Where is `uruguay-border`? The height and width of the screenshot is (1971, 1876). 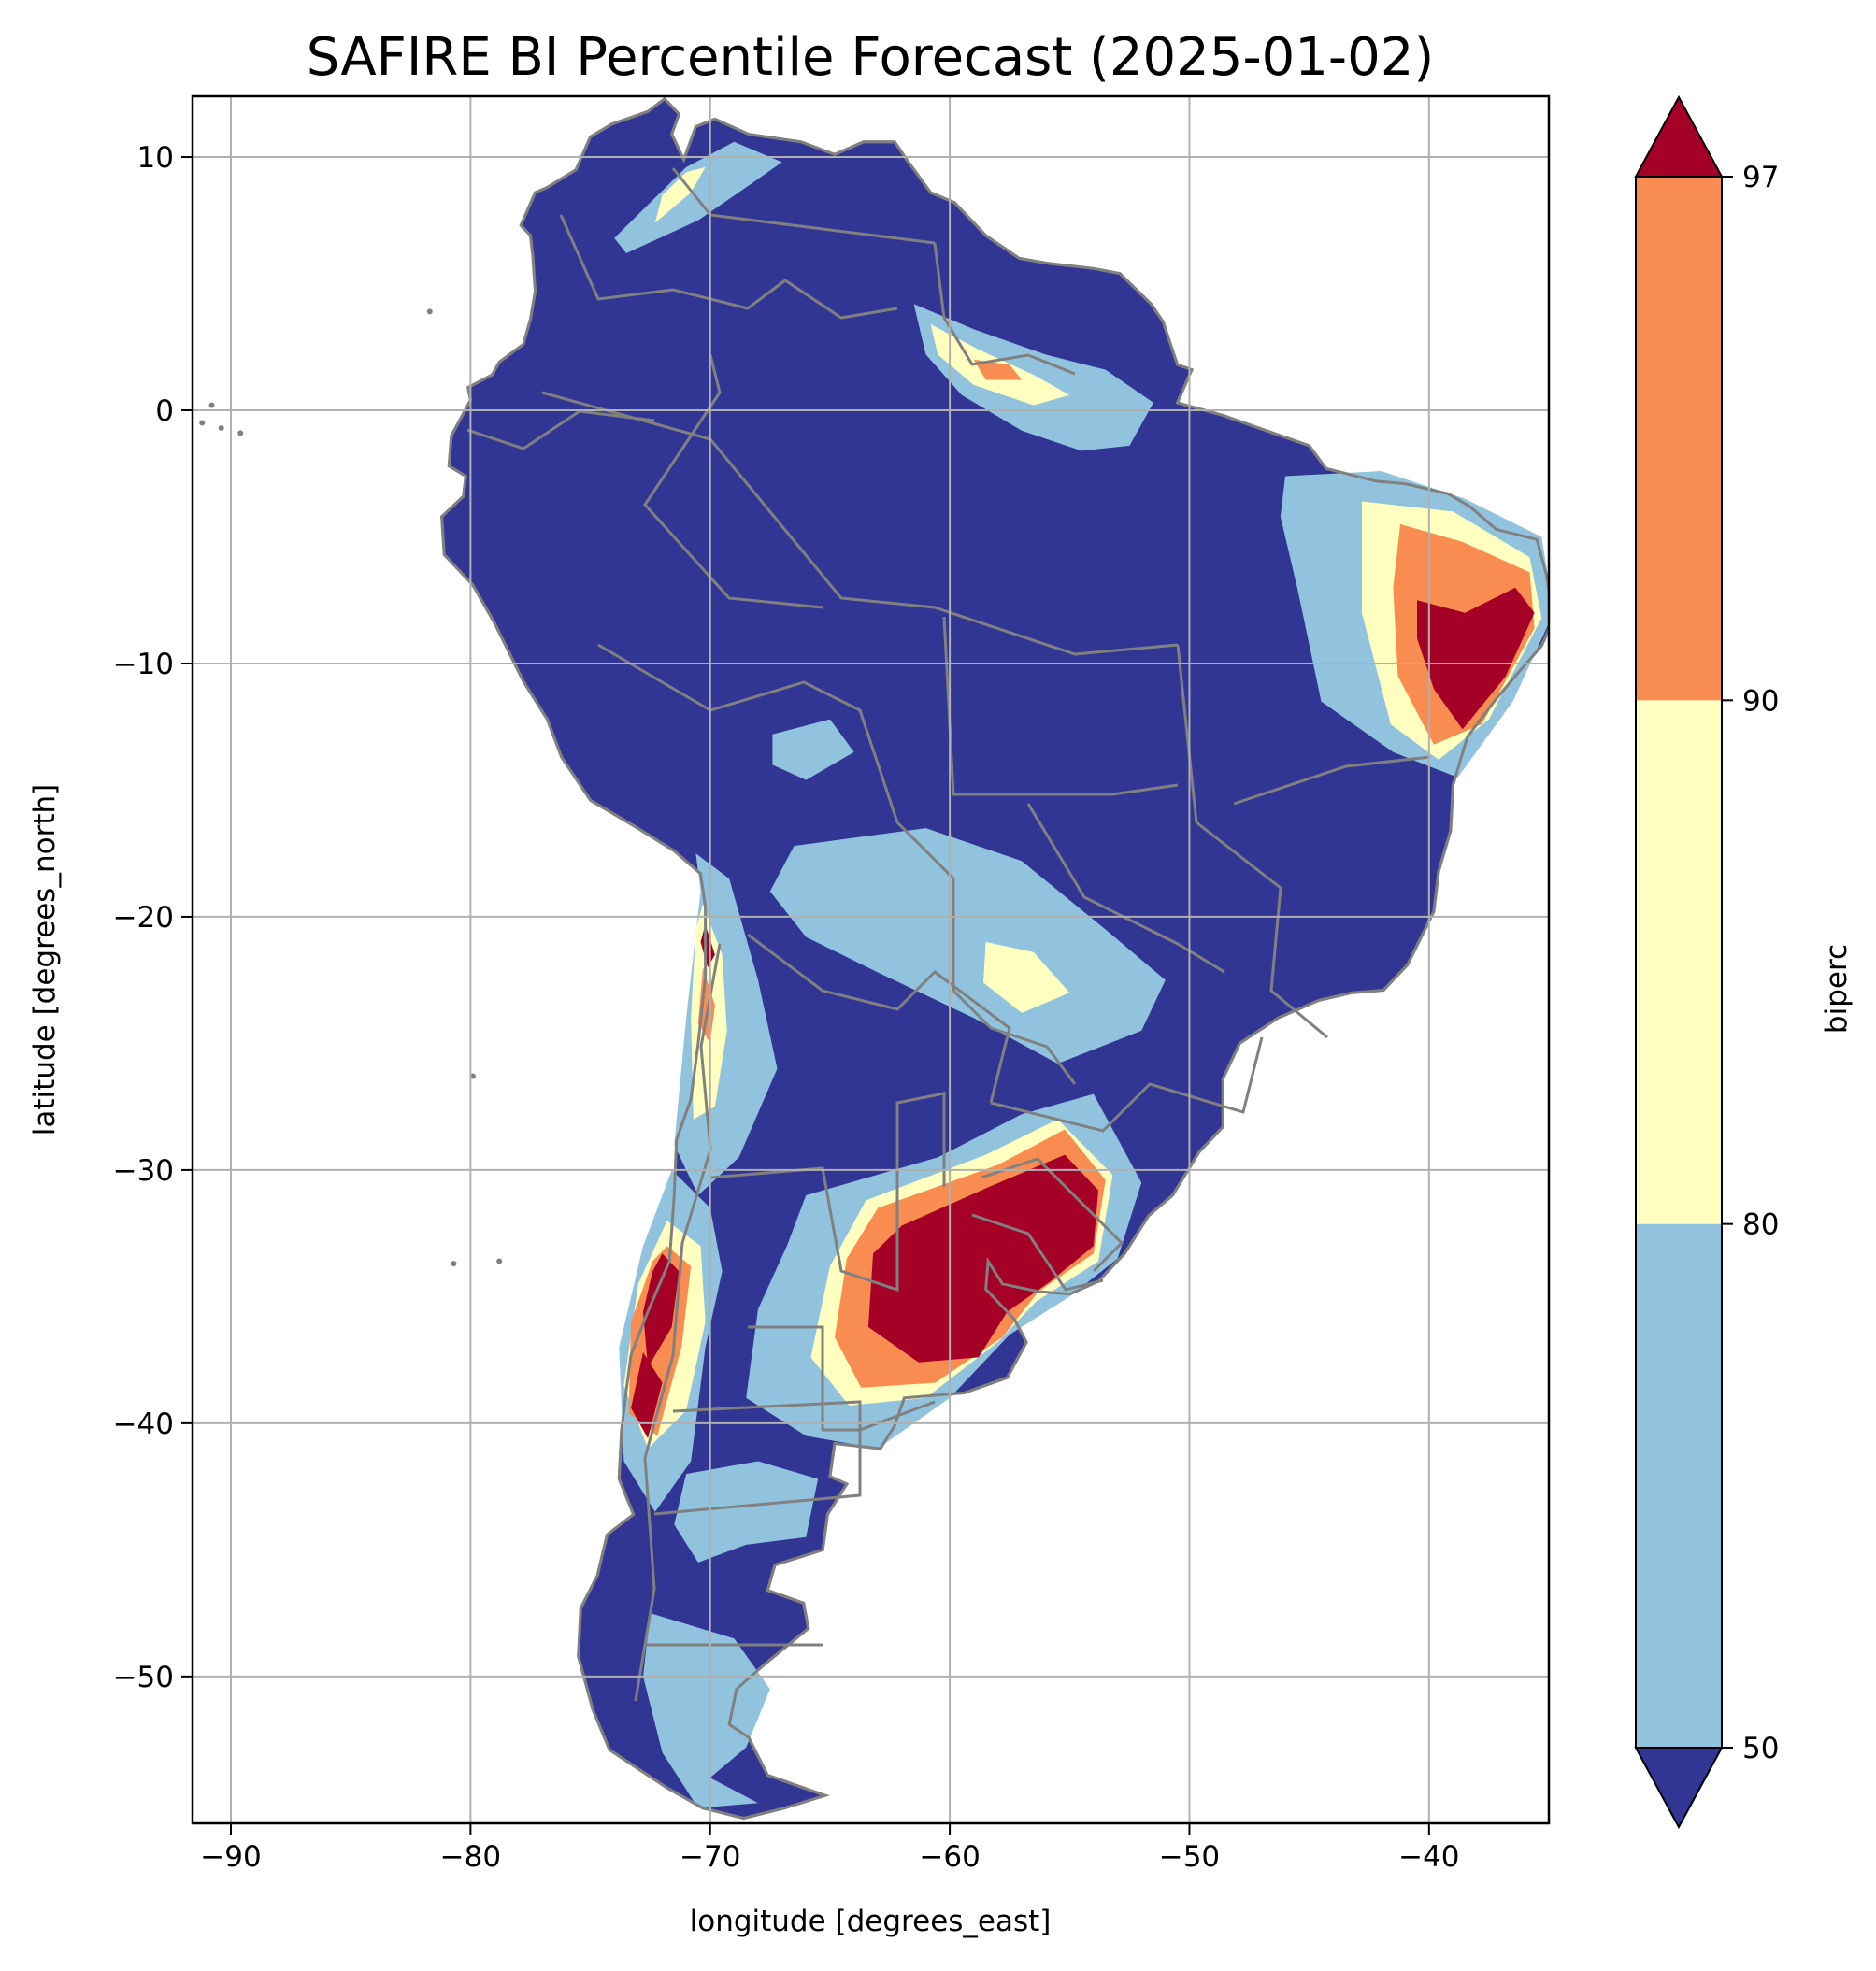 uruguay-border is located at coordinates (1052, 1215).